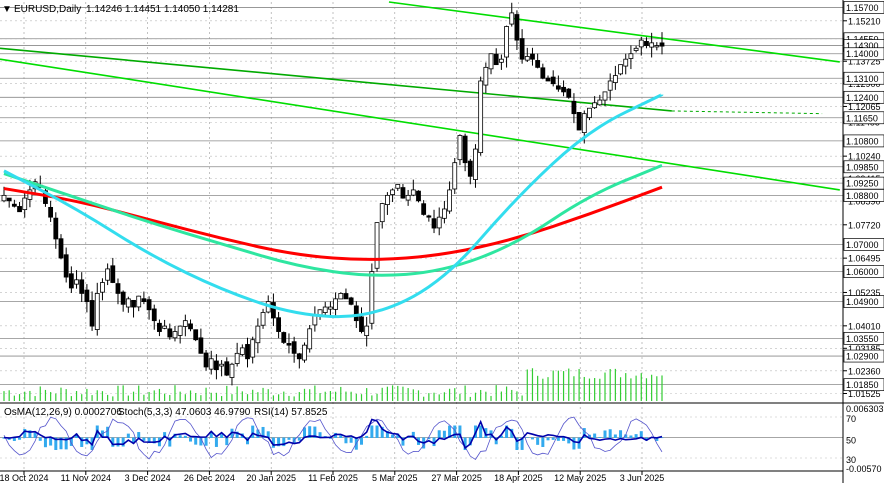 The width and height of the screenshot is (884, 483). Describe the element at coordinates (864, 259) in the screenshot. I see `price-tick-label: 1.06495` at that location.